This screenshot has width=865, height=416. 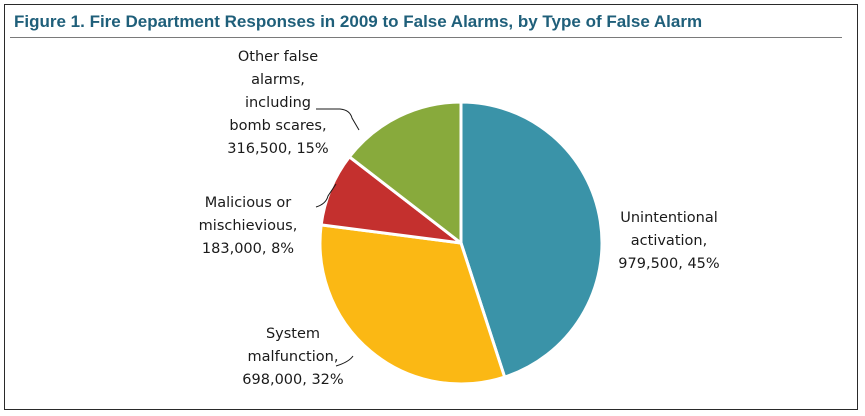 I want to click on label-malicious: Malicious or mischievious, 183,000, 8%, so click(x=248, y=226).